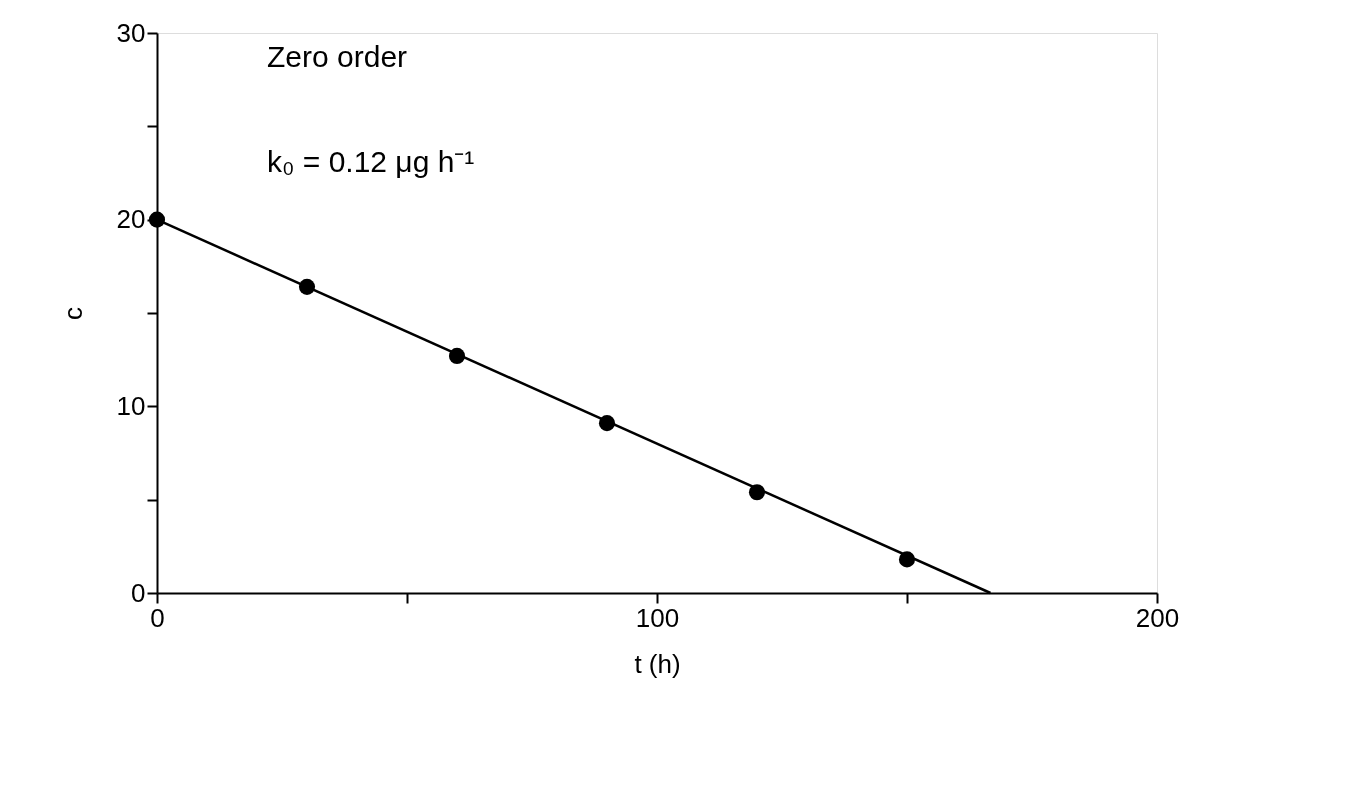 The width and height of the screenshot is (1358, 807). What do you see at coordinates (657, 617) in the screenshot?
I see `x-tick-label: 100` at bounding box center [657, 617].